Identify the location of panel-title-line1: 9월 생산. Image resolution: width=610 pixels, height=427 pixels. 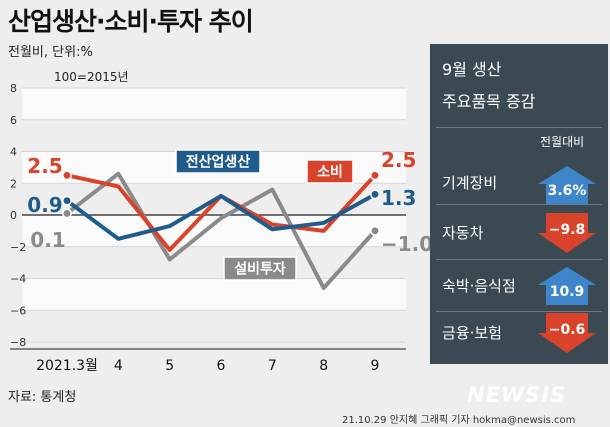
(472, 69).